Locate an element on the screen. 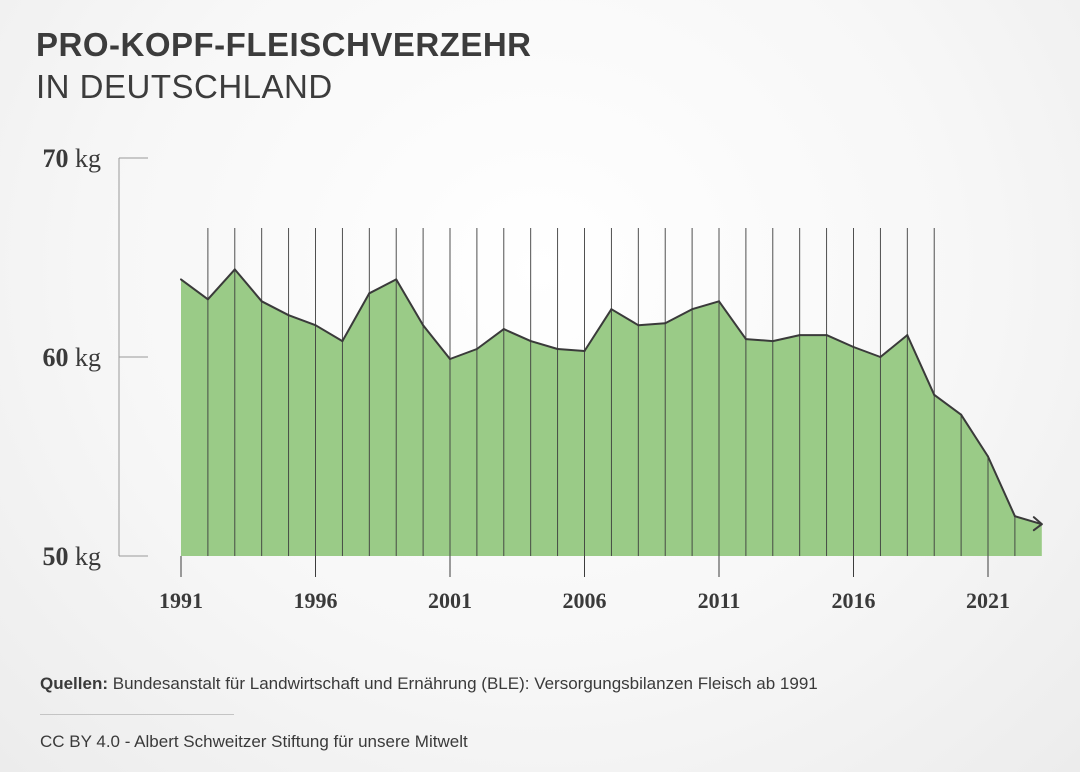  y-tick-label-70: 70 kg is located at coordinates (72, 158).